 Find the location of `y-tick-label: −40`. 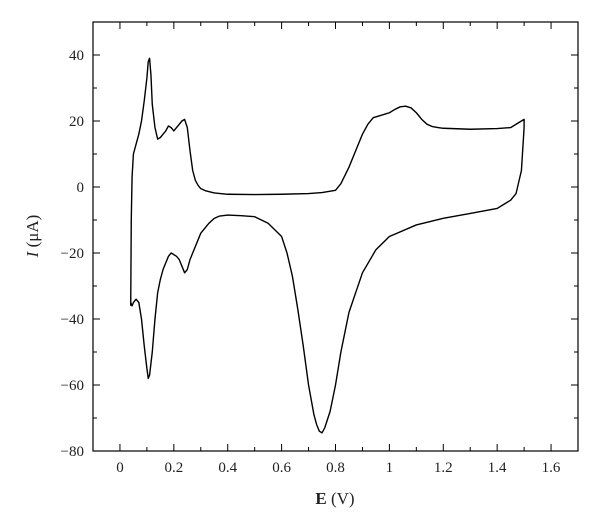

y-tick-label: −40 is located at coordinates (72, 320).